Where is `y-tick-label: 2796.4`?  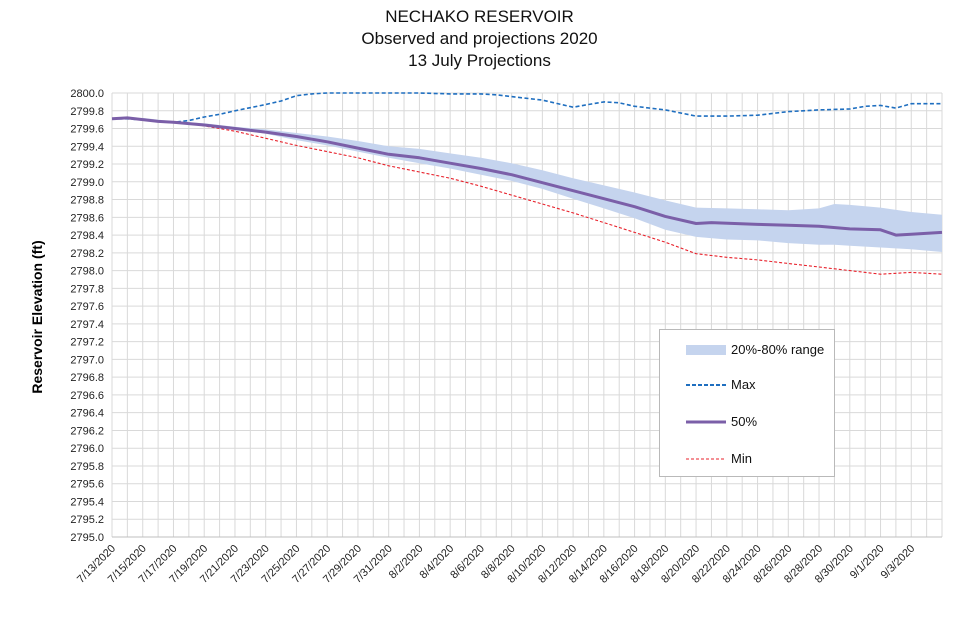
y-tick-label: 2796.4 is located at coordinates (87, 414).